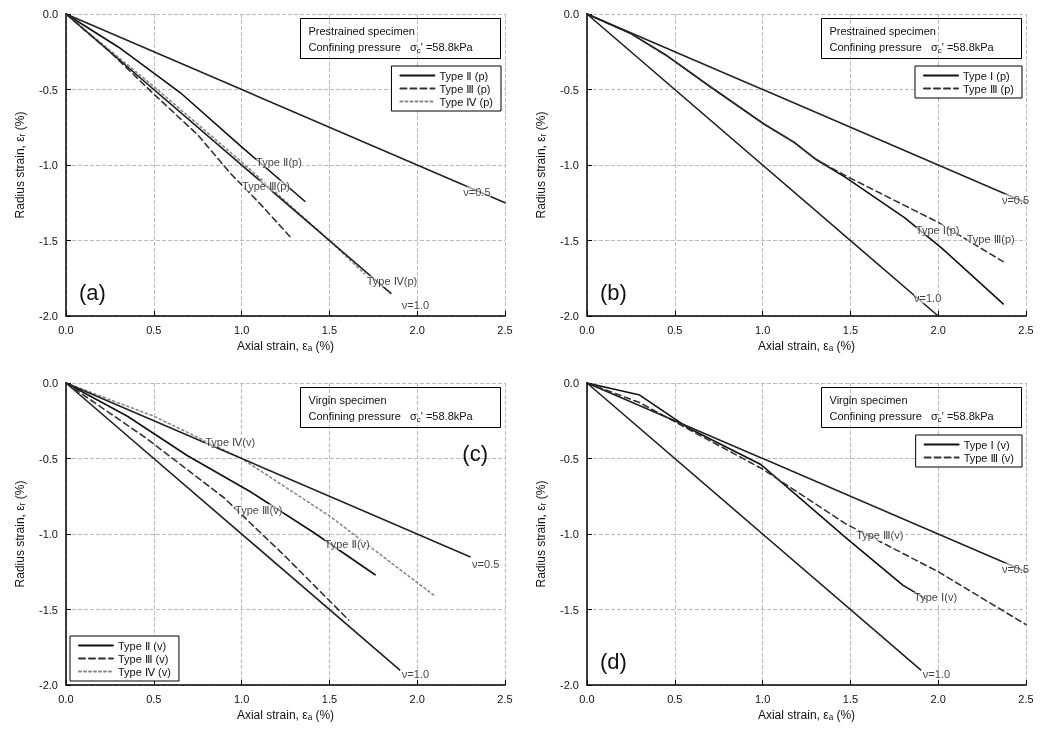 The image size is (1042, 737). What do you see at coordinates (613, 661) in the screenshot?
I see `text: (d)` at bounding box center [613, 661].